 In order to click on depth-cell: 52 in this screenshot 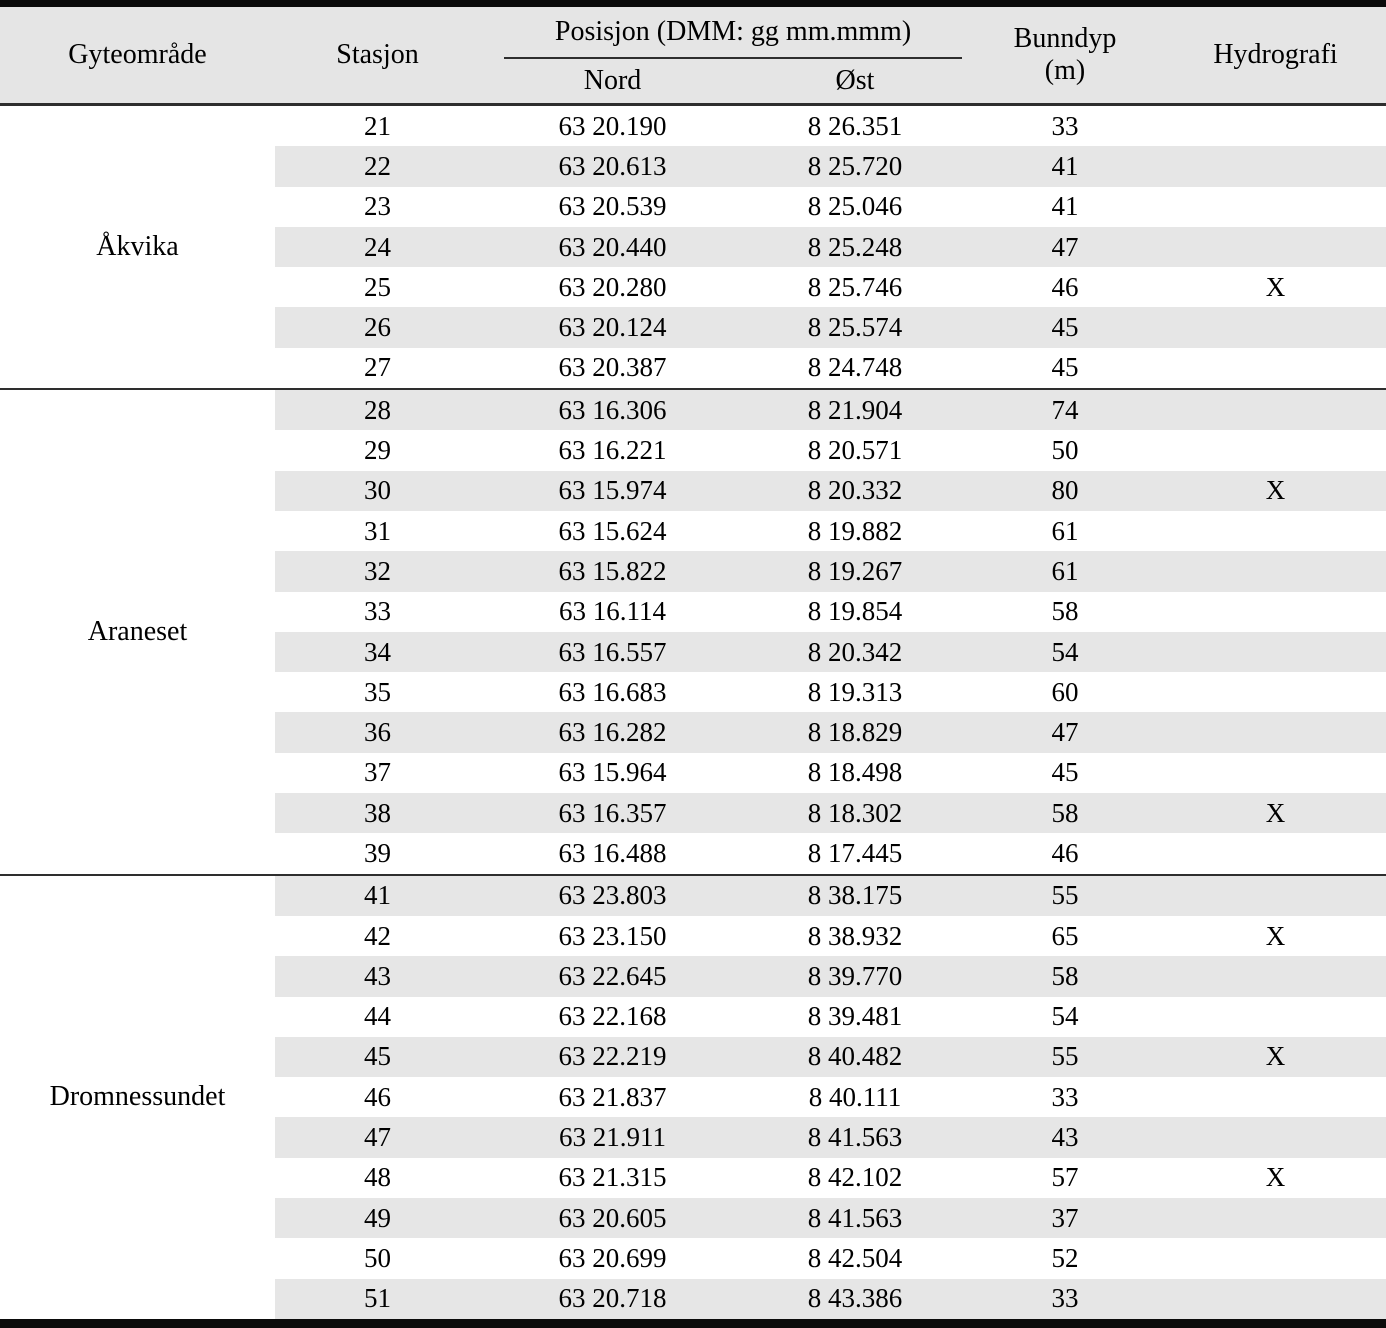, I will do `click(1065, 1257)`.